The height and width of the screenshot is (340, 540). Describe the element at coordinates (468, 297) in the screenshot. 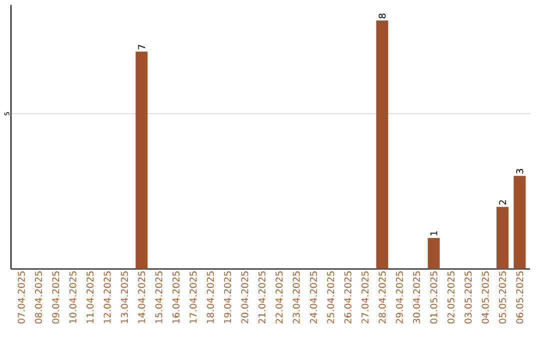

I see `x-tick-label: 03.05.2025` at that location.